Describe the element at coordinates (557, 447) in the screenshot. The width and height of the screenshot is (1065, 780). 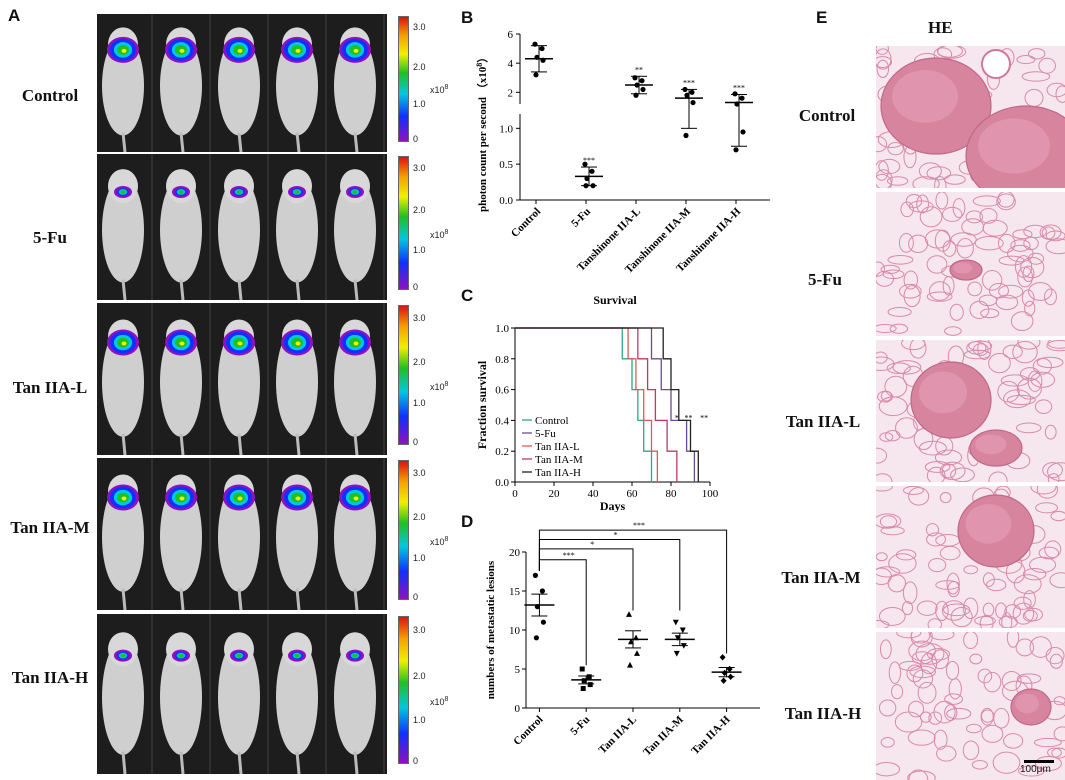
I see `legend-label: Tan IIA-L` at that location.